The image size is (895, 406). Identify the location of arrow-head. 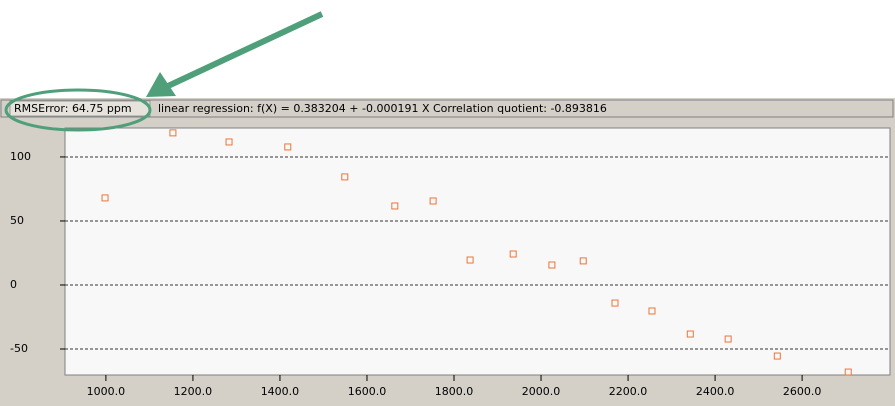
(161, 84).